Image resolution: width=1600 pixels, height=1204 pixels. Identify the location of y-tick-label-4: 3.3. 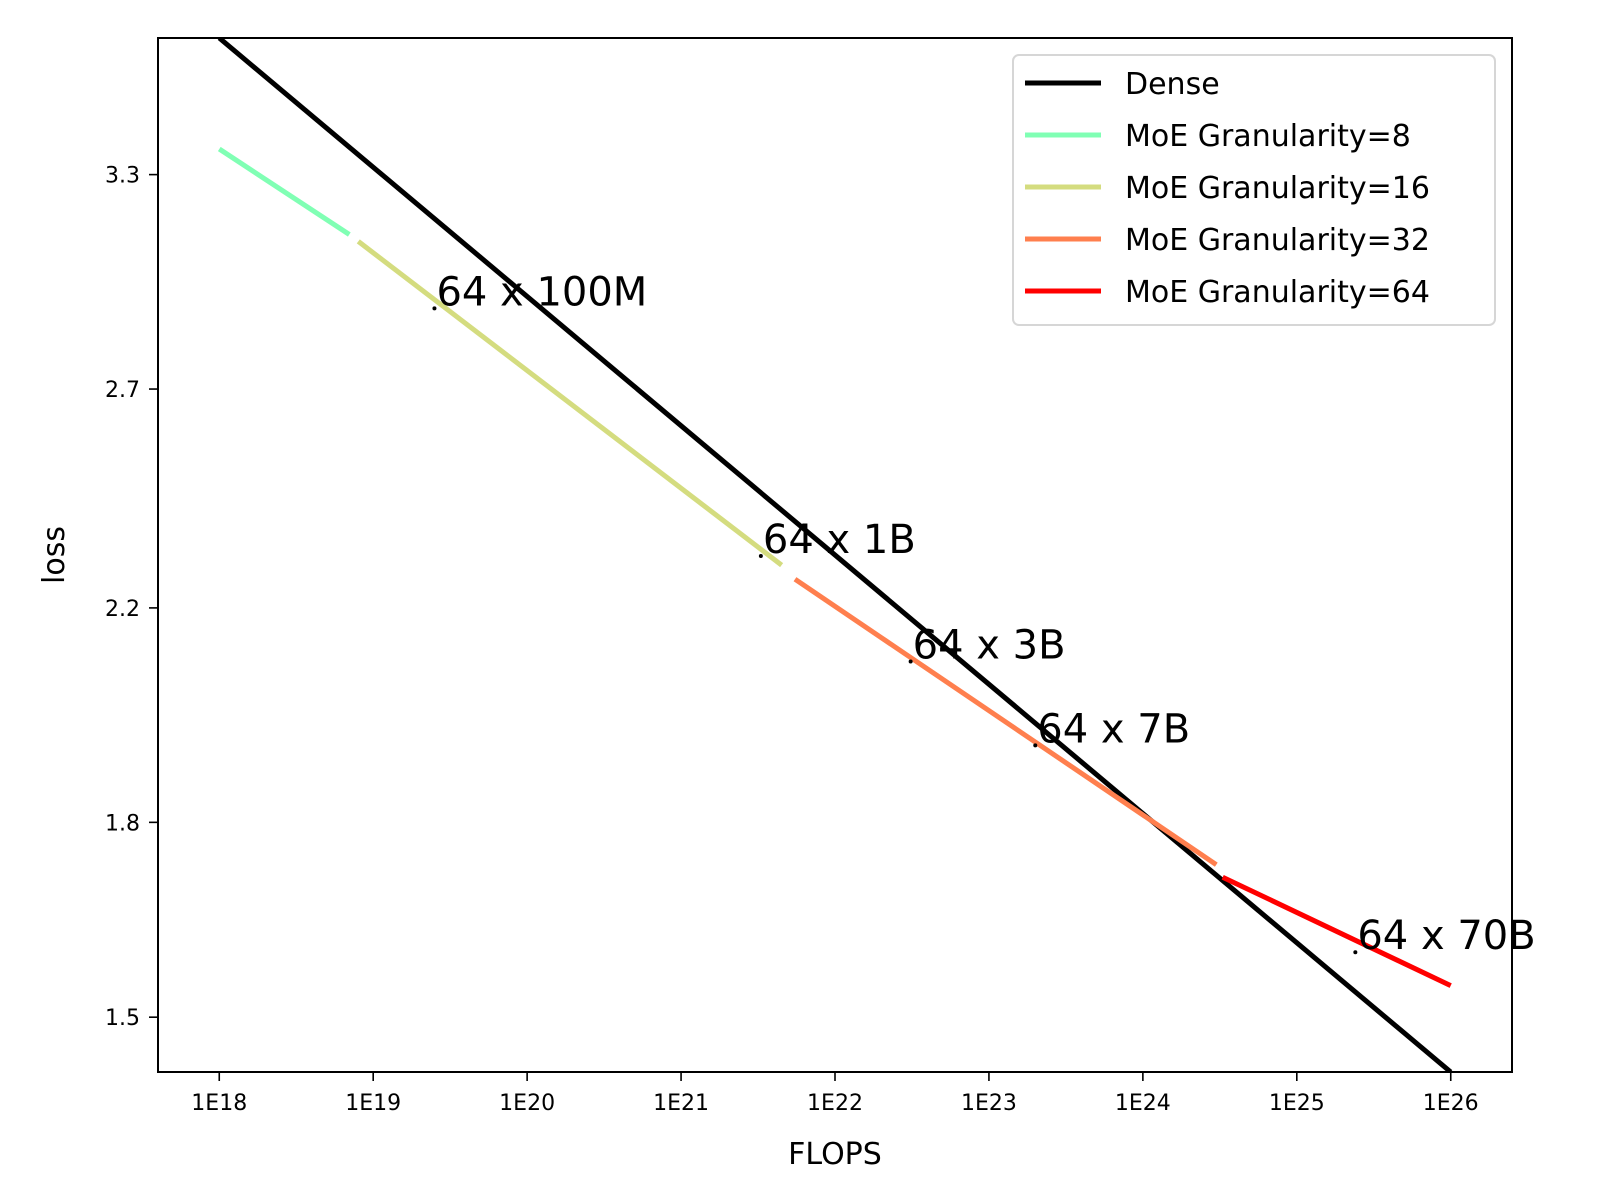
(122, 176).